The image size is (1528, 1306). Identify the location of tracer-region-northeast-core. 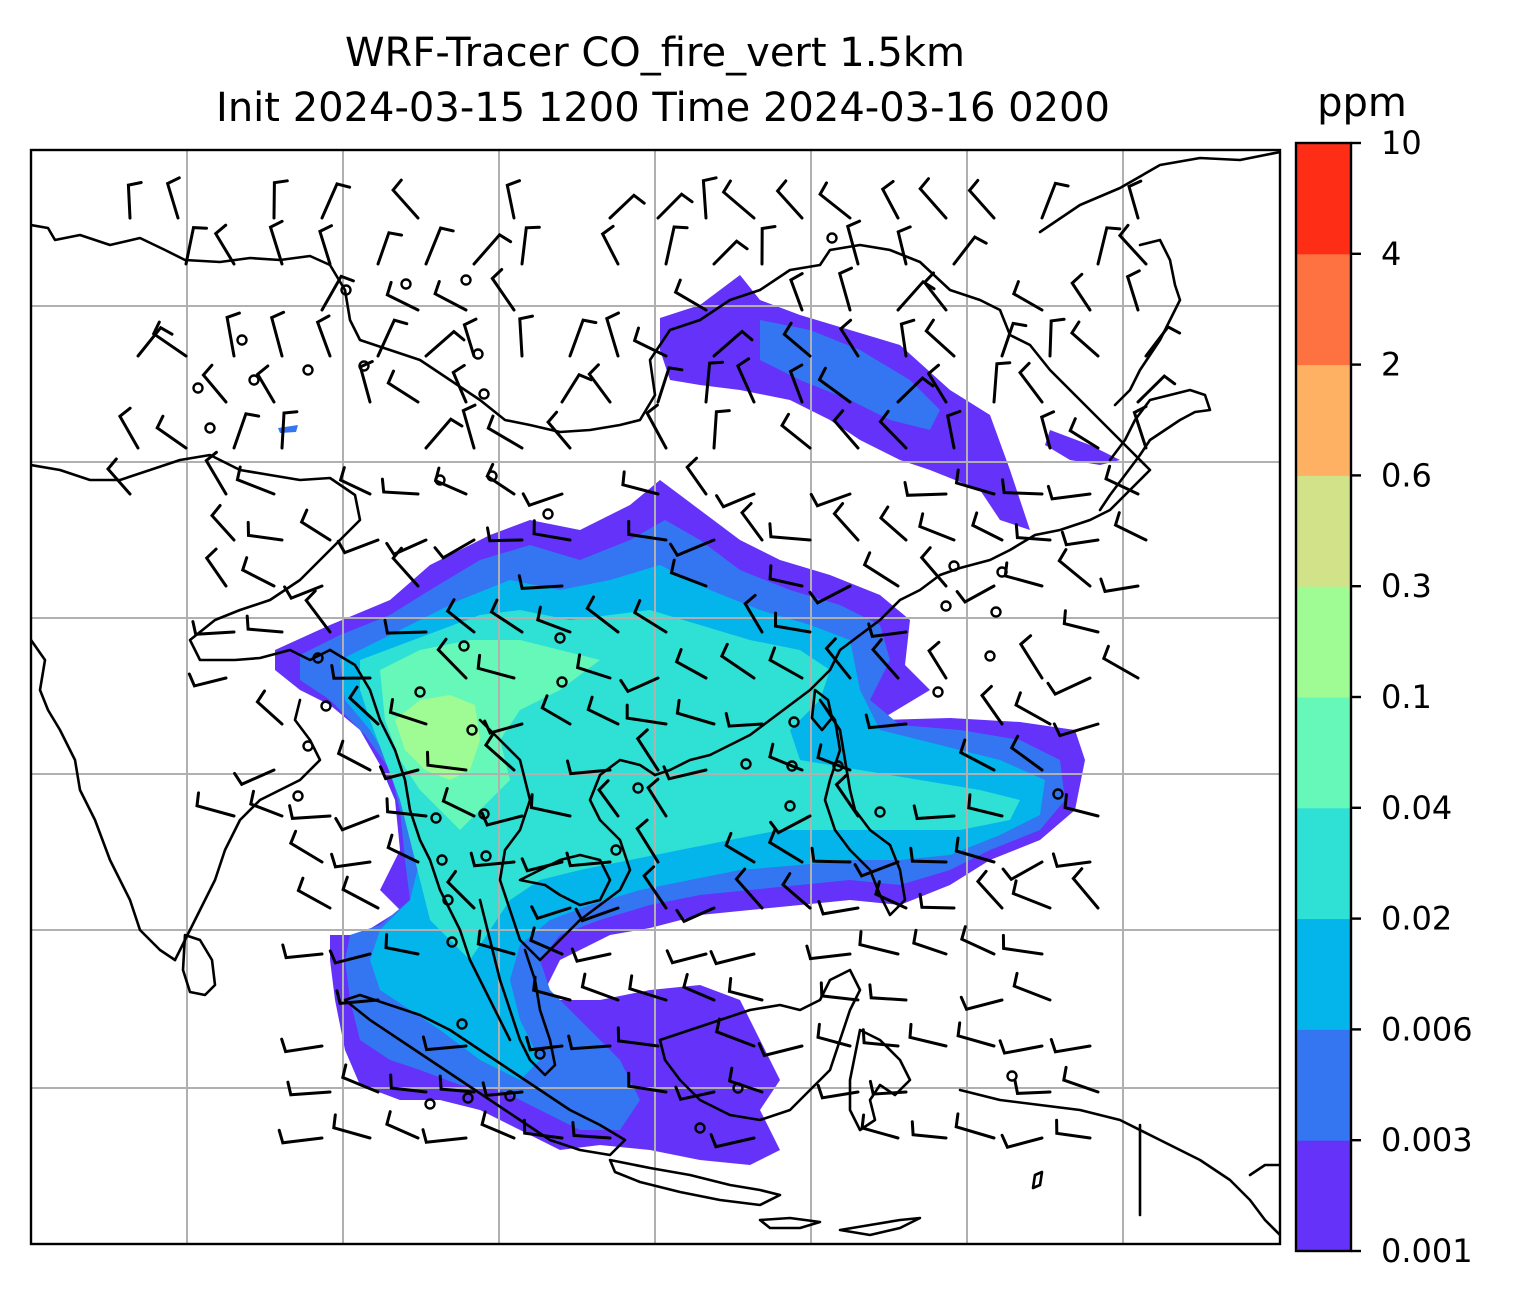
(850, 375).